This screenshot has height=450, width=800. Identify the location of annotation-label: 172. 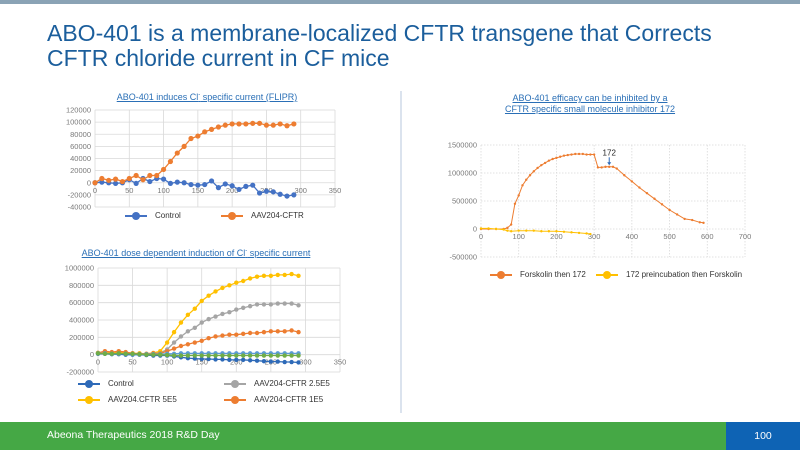
(610, 152).